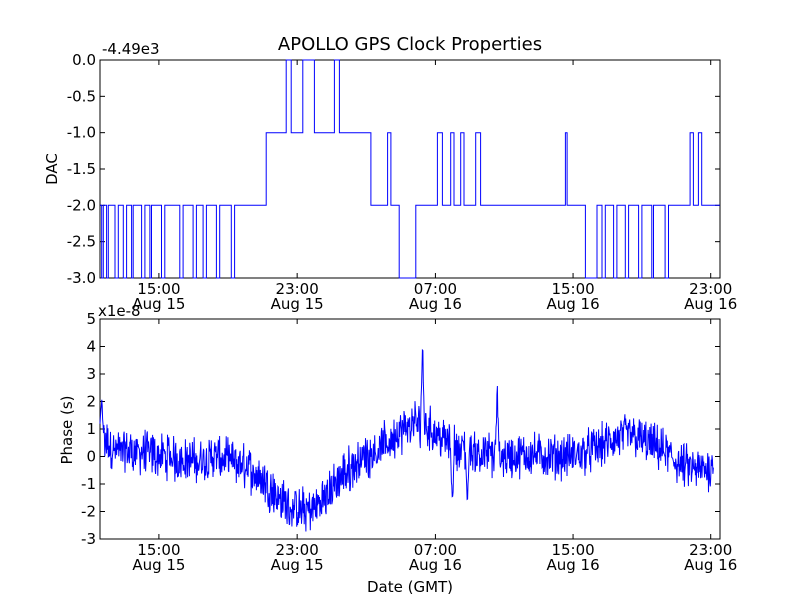  Describe the element at coordinates (410, 587) in the screenshot. I see `x-axis-label: Date (GMT)` at that location.